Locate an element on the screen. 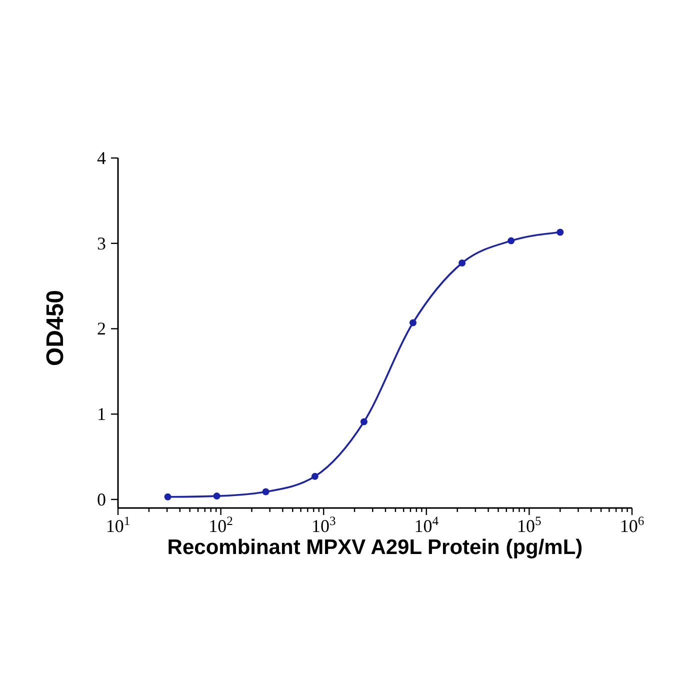 The width and height of the screenshot is (700, 700). x-tick-label: 10$^{6}$ is located at coordinates (632, 525).